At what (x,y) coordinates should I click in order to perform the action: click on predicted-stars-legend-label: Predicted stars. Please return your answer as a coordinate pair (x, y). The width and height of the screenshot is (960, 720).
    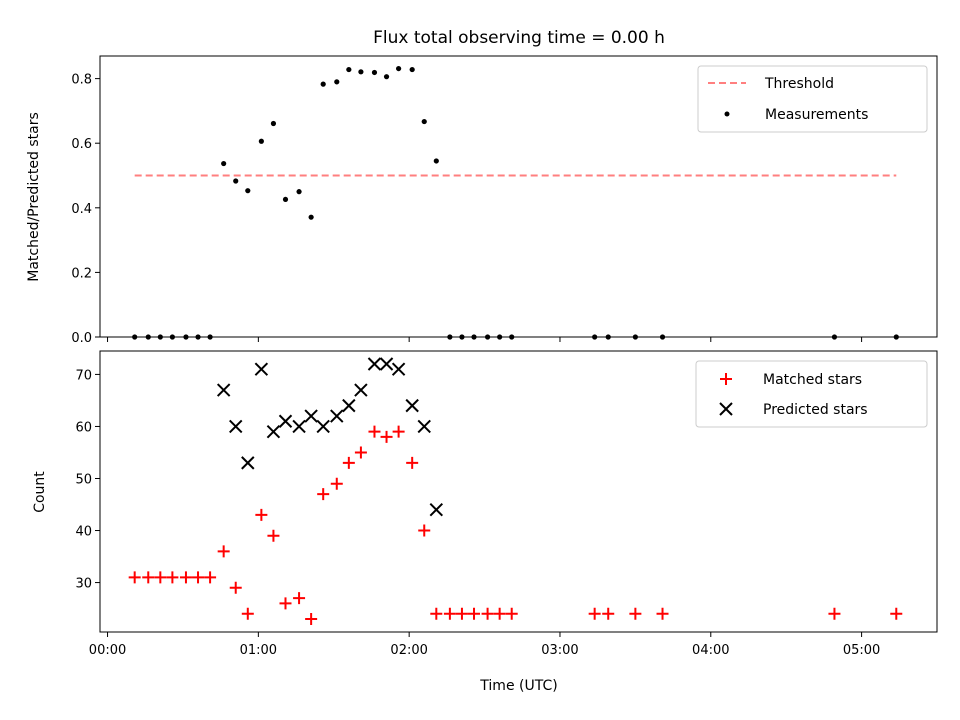
    Looking at the image, I should click on (815, 410).